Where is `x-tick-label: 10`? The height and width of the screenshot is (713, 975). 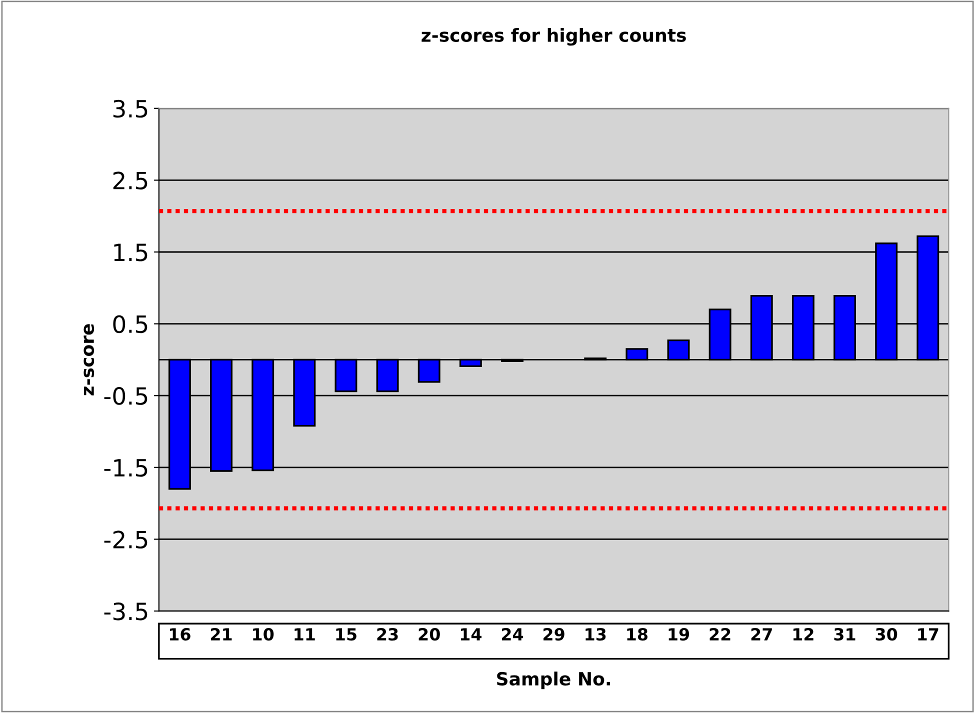
x-tick-label: 10 is located at coordinates (263, 634).